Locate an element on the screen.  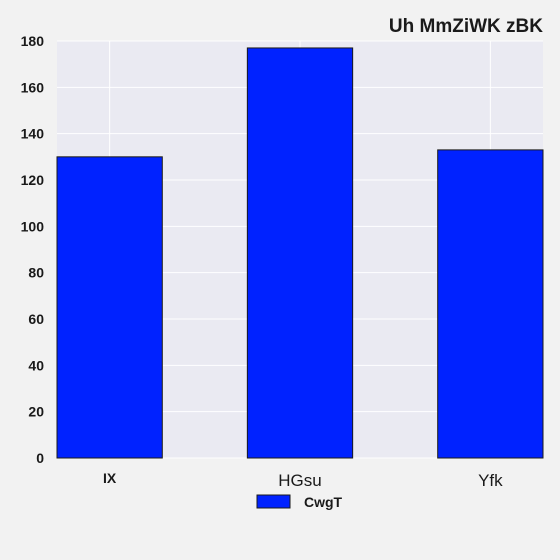
legend-swatch is located at coordinates (273, 501).